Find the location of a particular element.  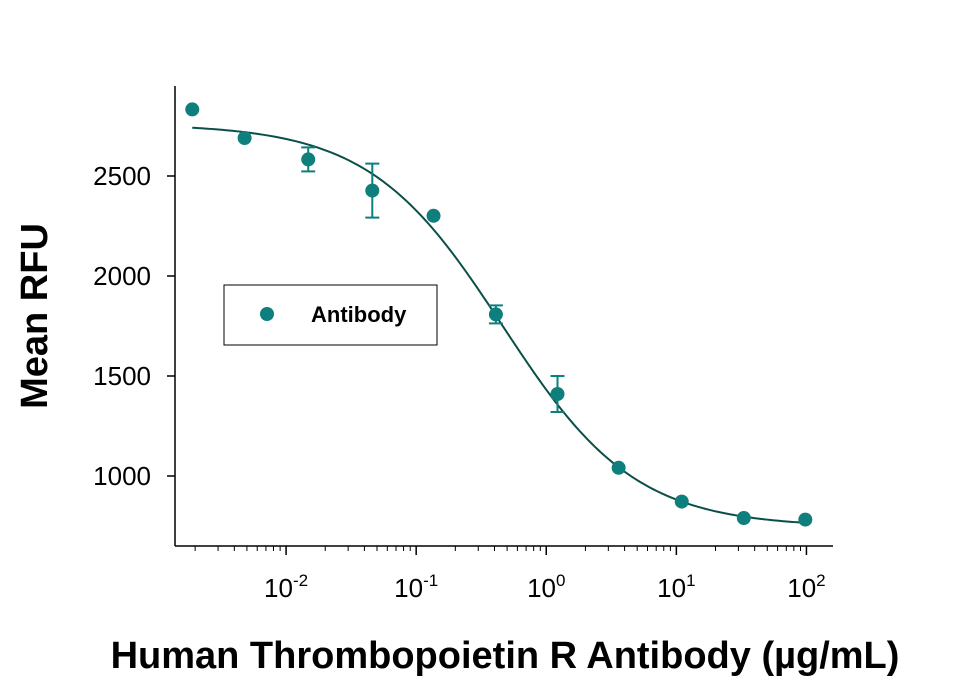

y-axis-title: Mean RFU is located at coordinates (35, 316).